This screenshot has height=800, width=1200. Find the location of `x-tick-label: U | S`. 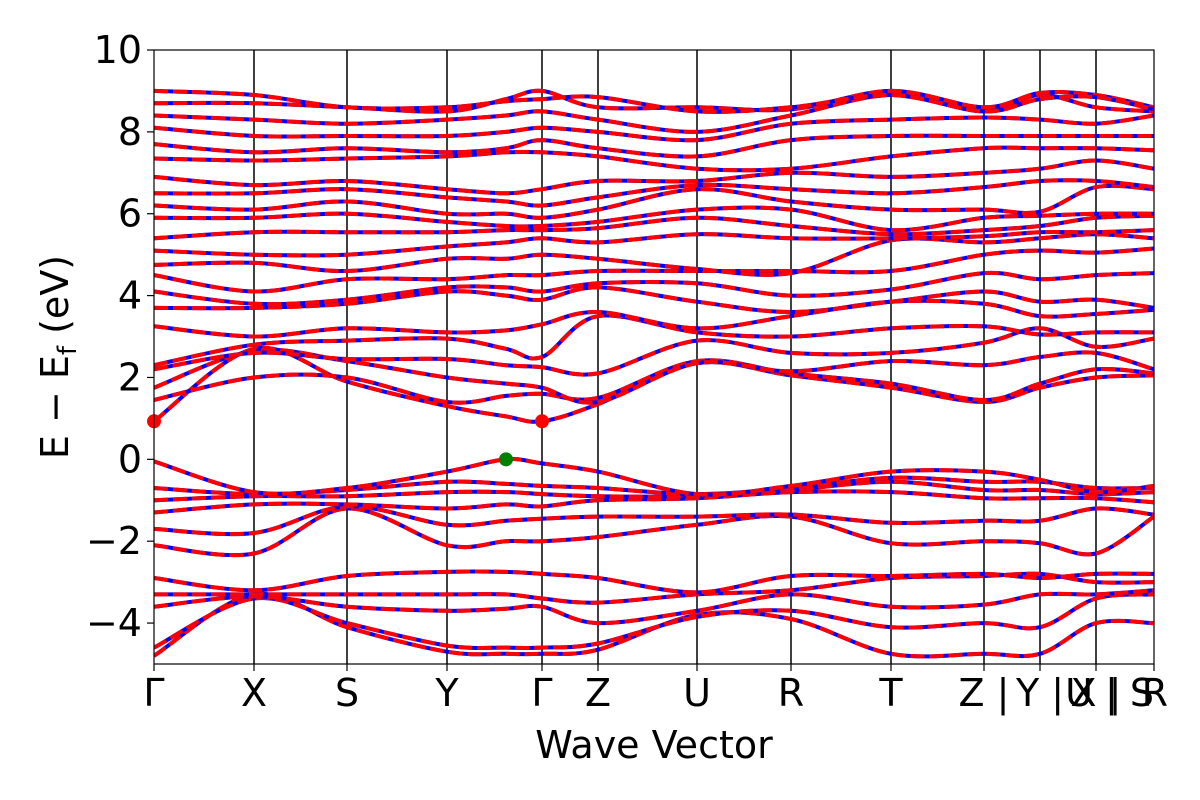

x-tick-label: U | S is located at coordinates (1109, 693).